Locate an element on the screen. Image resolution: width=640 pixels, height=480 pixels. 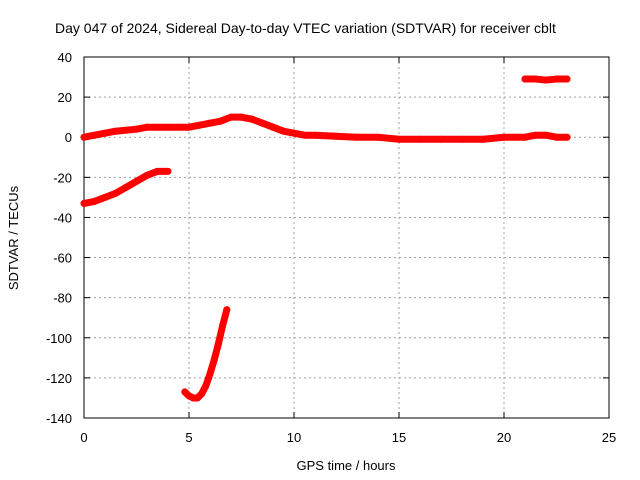
x-tick-label: 10 is located at coordinates (294, 437).